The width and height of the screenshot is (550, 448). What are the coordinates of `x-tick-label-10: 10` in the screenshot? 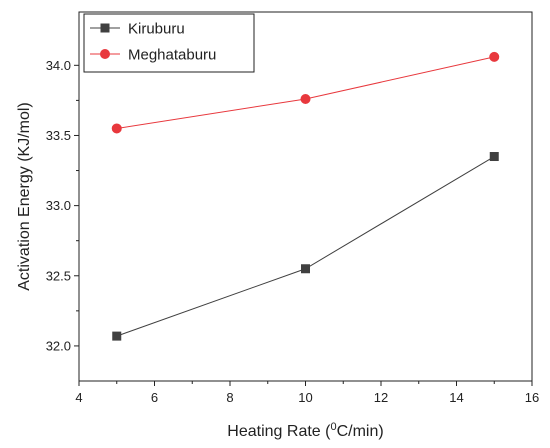 It's located at (305, 397).